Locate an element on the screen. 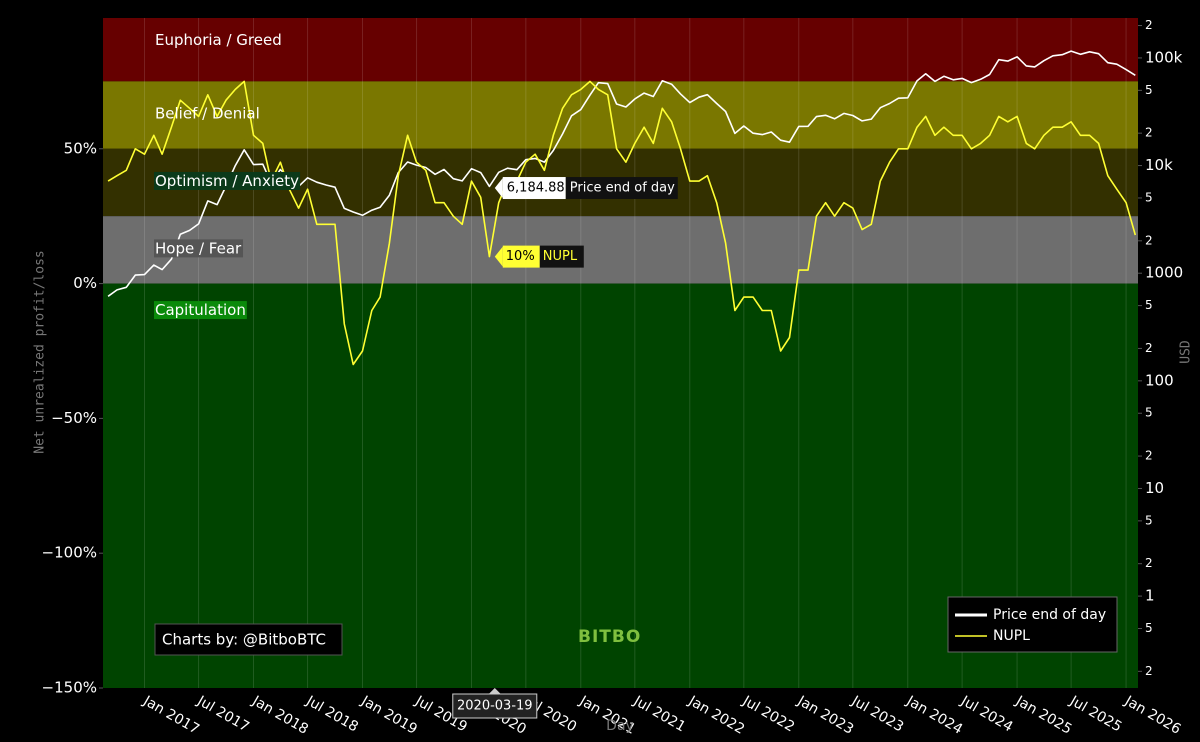 The image size is (1200, 742). legend-box is located at coordinates (1032, 624).